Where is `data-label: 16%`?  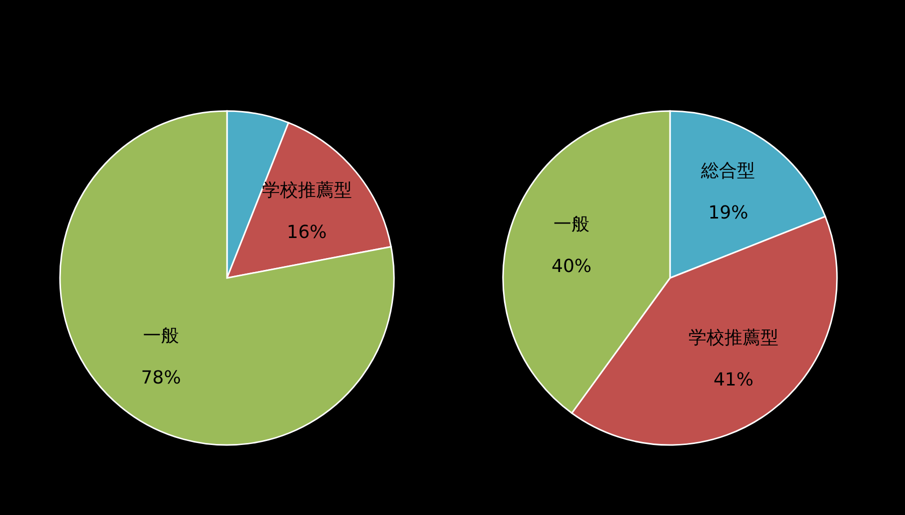 data-label: 16% is located at coordinates (306, 232).